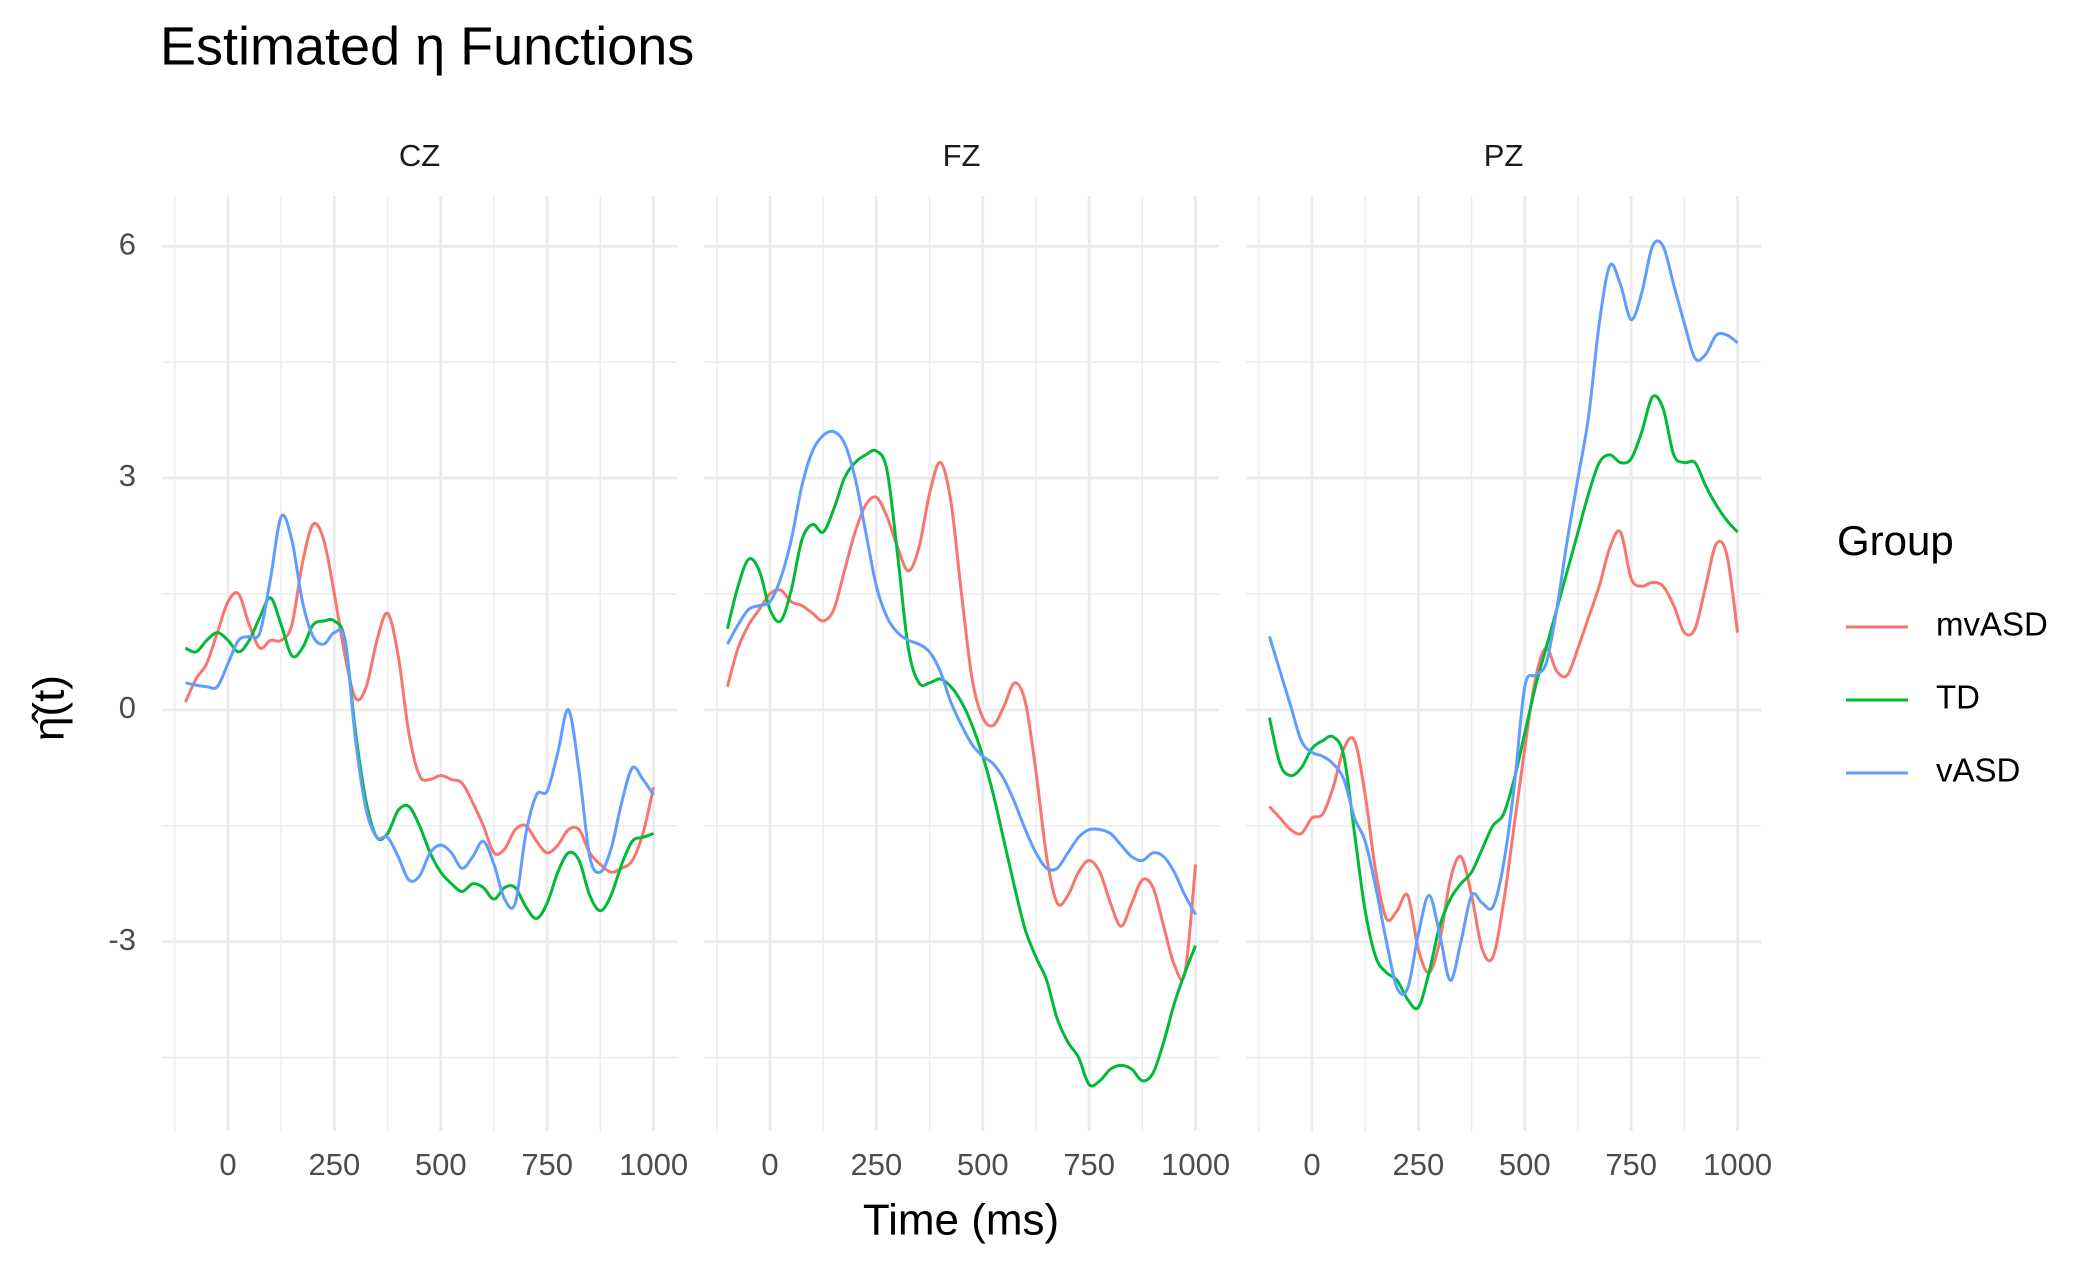  I want to click on y-tick-label: 6, so click(127, 243).